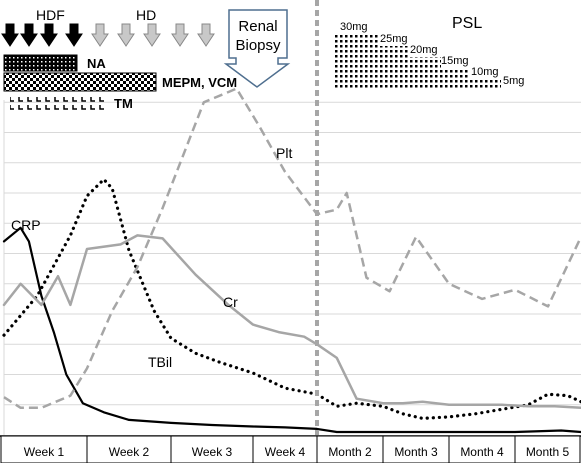  Describe the element at coordinates (50, 15) in the screenshot. I see `hdf-label: HDF` at that location.